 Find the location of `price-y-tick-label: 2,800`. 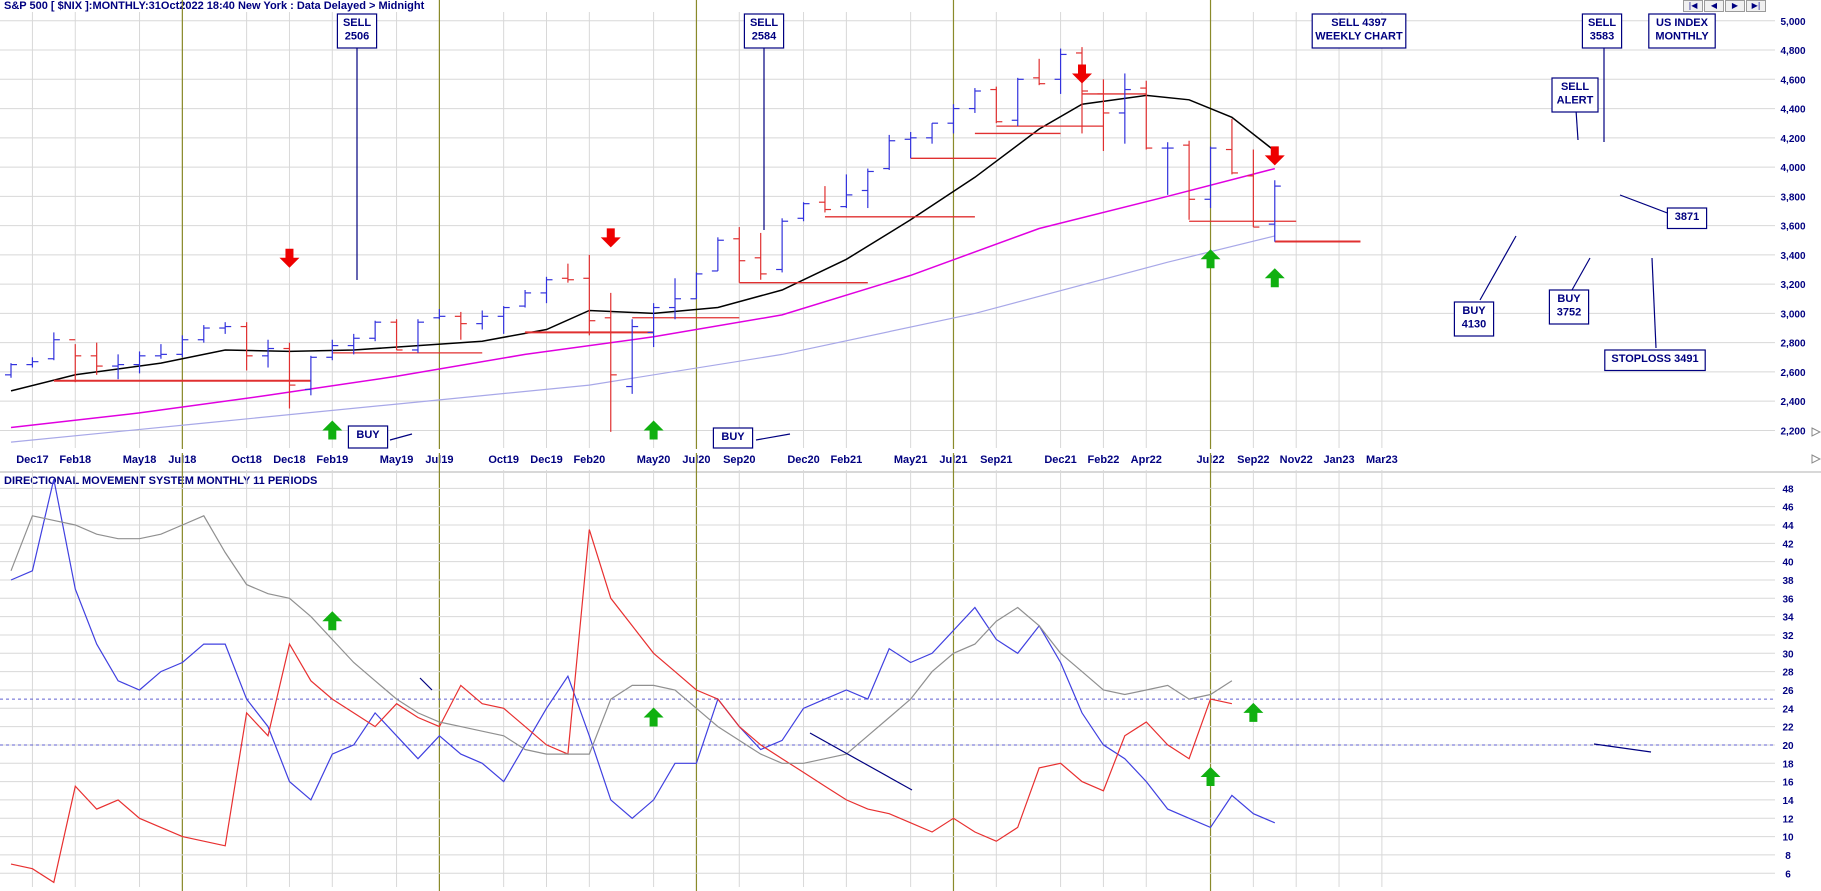

price-y-tick-label: 2,800 is located at coordinates (1792, 344).